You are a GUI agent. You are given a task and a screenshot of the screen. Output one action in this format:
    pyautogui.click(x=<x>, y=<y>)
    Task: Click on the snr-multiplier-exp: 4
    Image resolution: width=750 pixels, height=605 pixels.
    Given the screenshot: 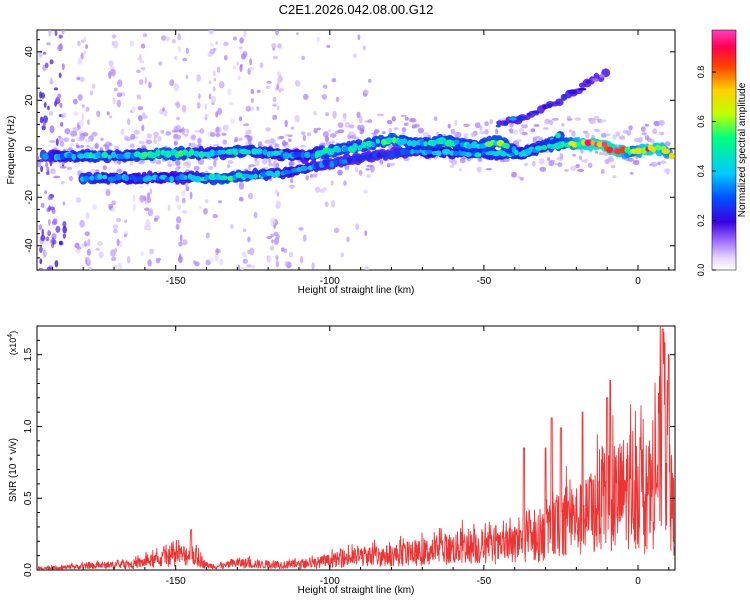 What is the action you would take?
    pyautogui.click(x=10, y=336)
    